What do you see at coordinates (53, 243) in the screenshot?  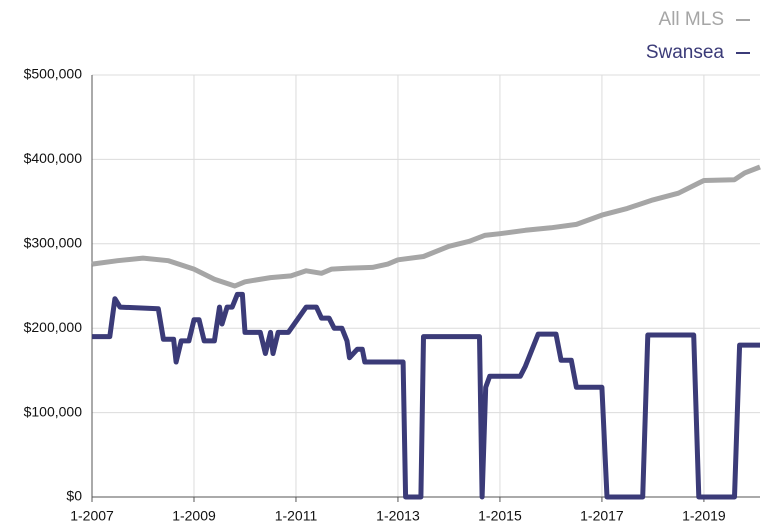 I see `y-tick-label: $300,000` at bounding box center [53, 243].